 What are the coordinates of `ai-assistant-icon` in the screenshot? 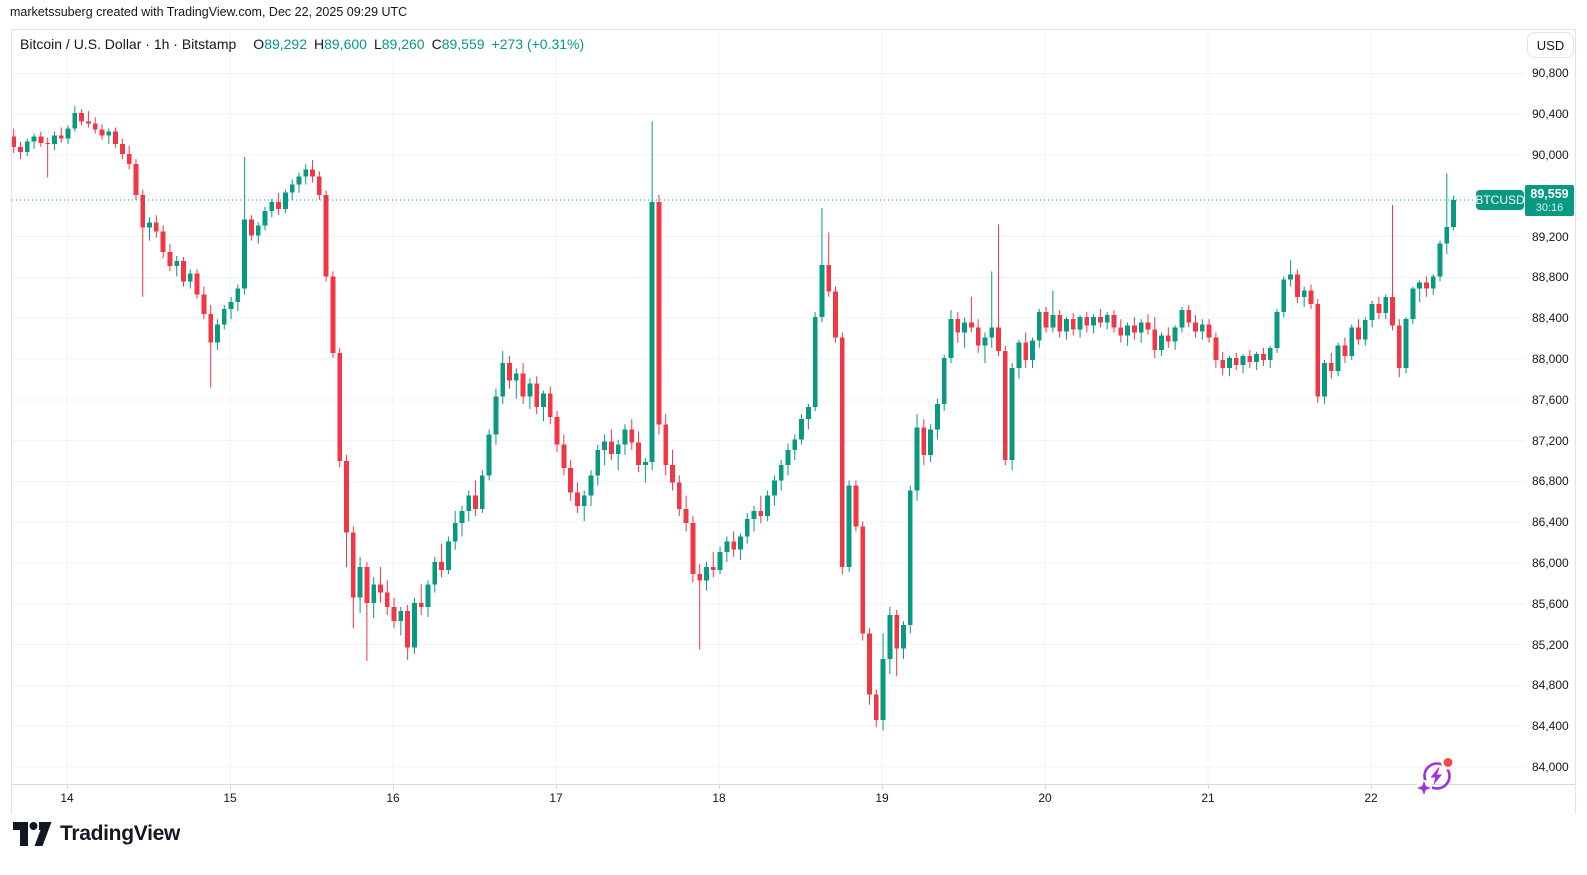 It's located at (1437, 774).